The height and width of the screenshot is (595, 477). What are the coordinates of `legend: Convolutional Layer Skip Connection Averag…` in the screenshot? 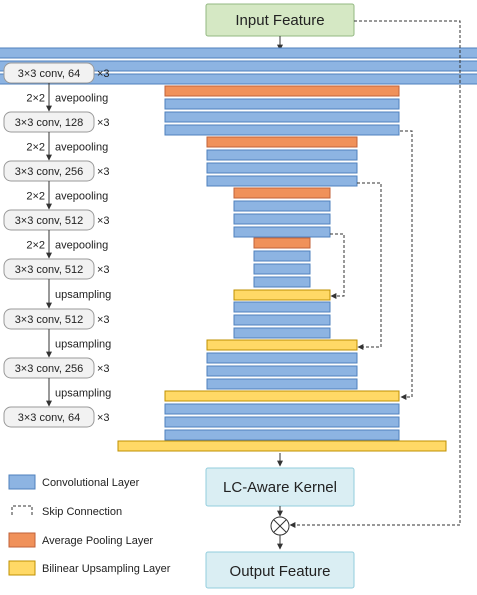 It's located at (89, 525).